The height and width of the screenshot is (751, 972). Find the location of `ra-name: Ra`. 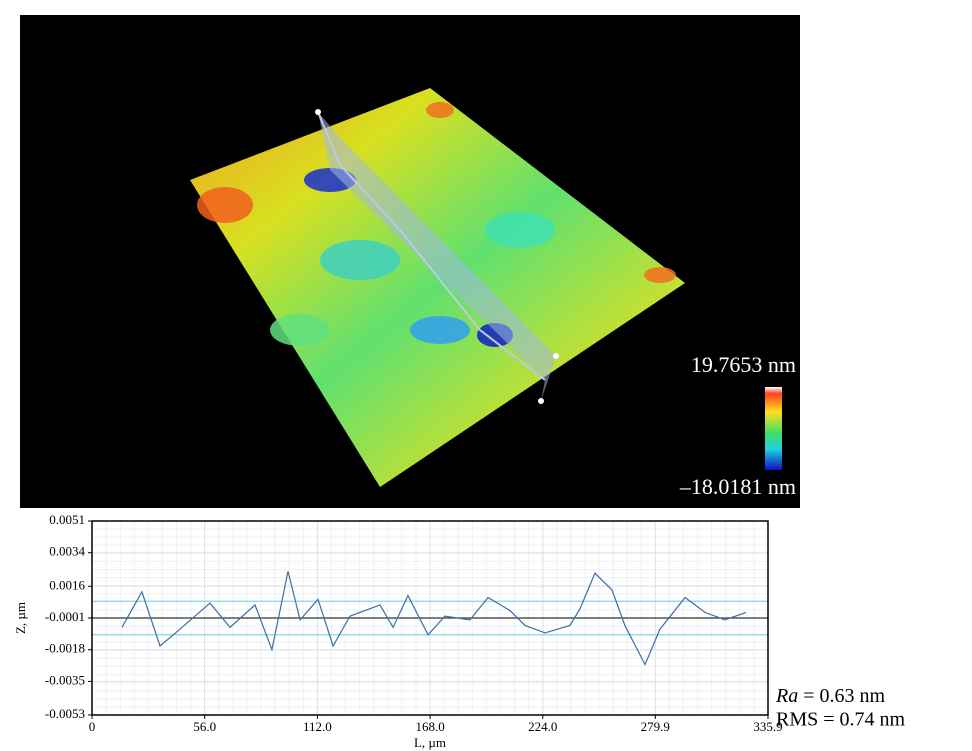

ra-name: Ra is located at coordinates (786, 696).